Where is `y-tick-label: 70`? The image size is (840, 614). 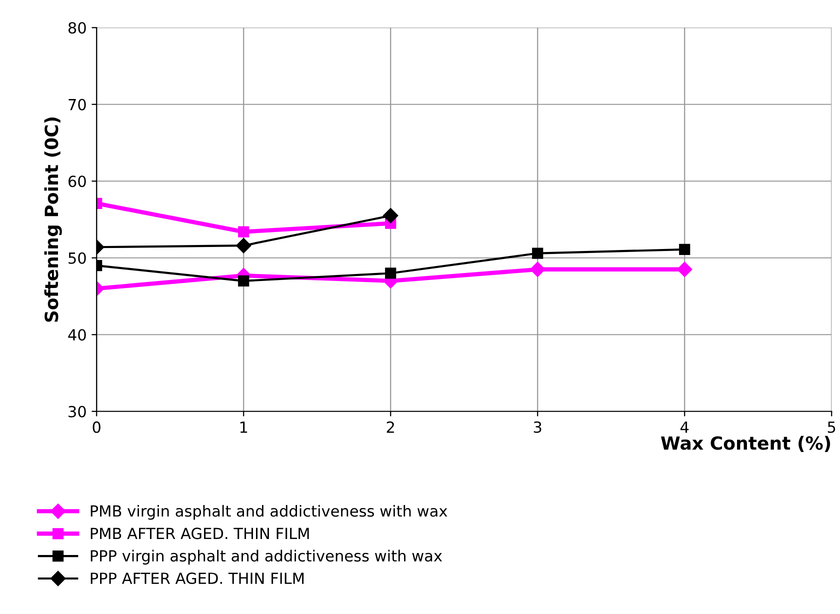 y-tick-label: 70 is located at coordinates (77, 104).